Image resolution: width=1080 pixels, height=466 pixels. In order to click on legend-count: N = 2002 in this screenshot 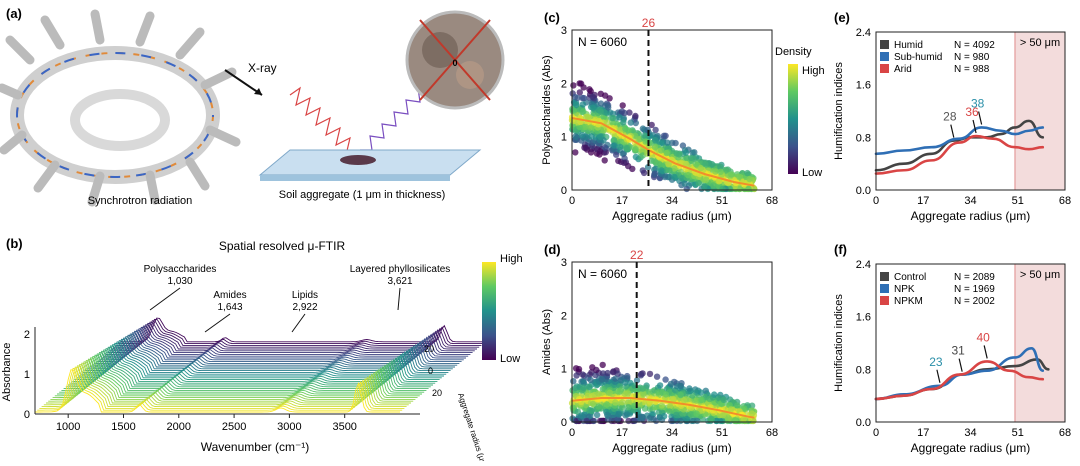, I will do `click(974, 301)`.